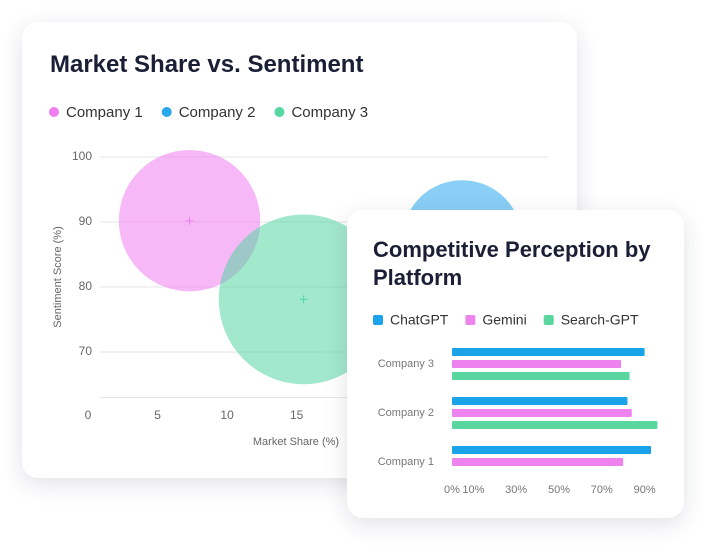  What do you see at coordinates (58, 276) in the screenshot?
I see `y-axis-label: Sentiment Score (%)` at bounding box center [58, 276].